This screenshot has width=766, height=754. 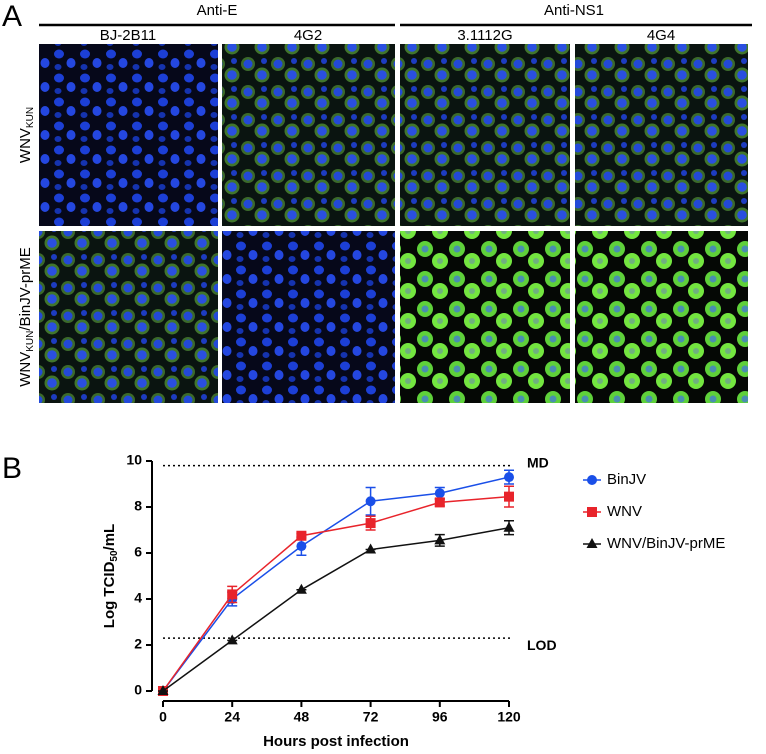 I want to click on group-label: Anti-E, so click(x=217, y=10).